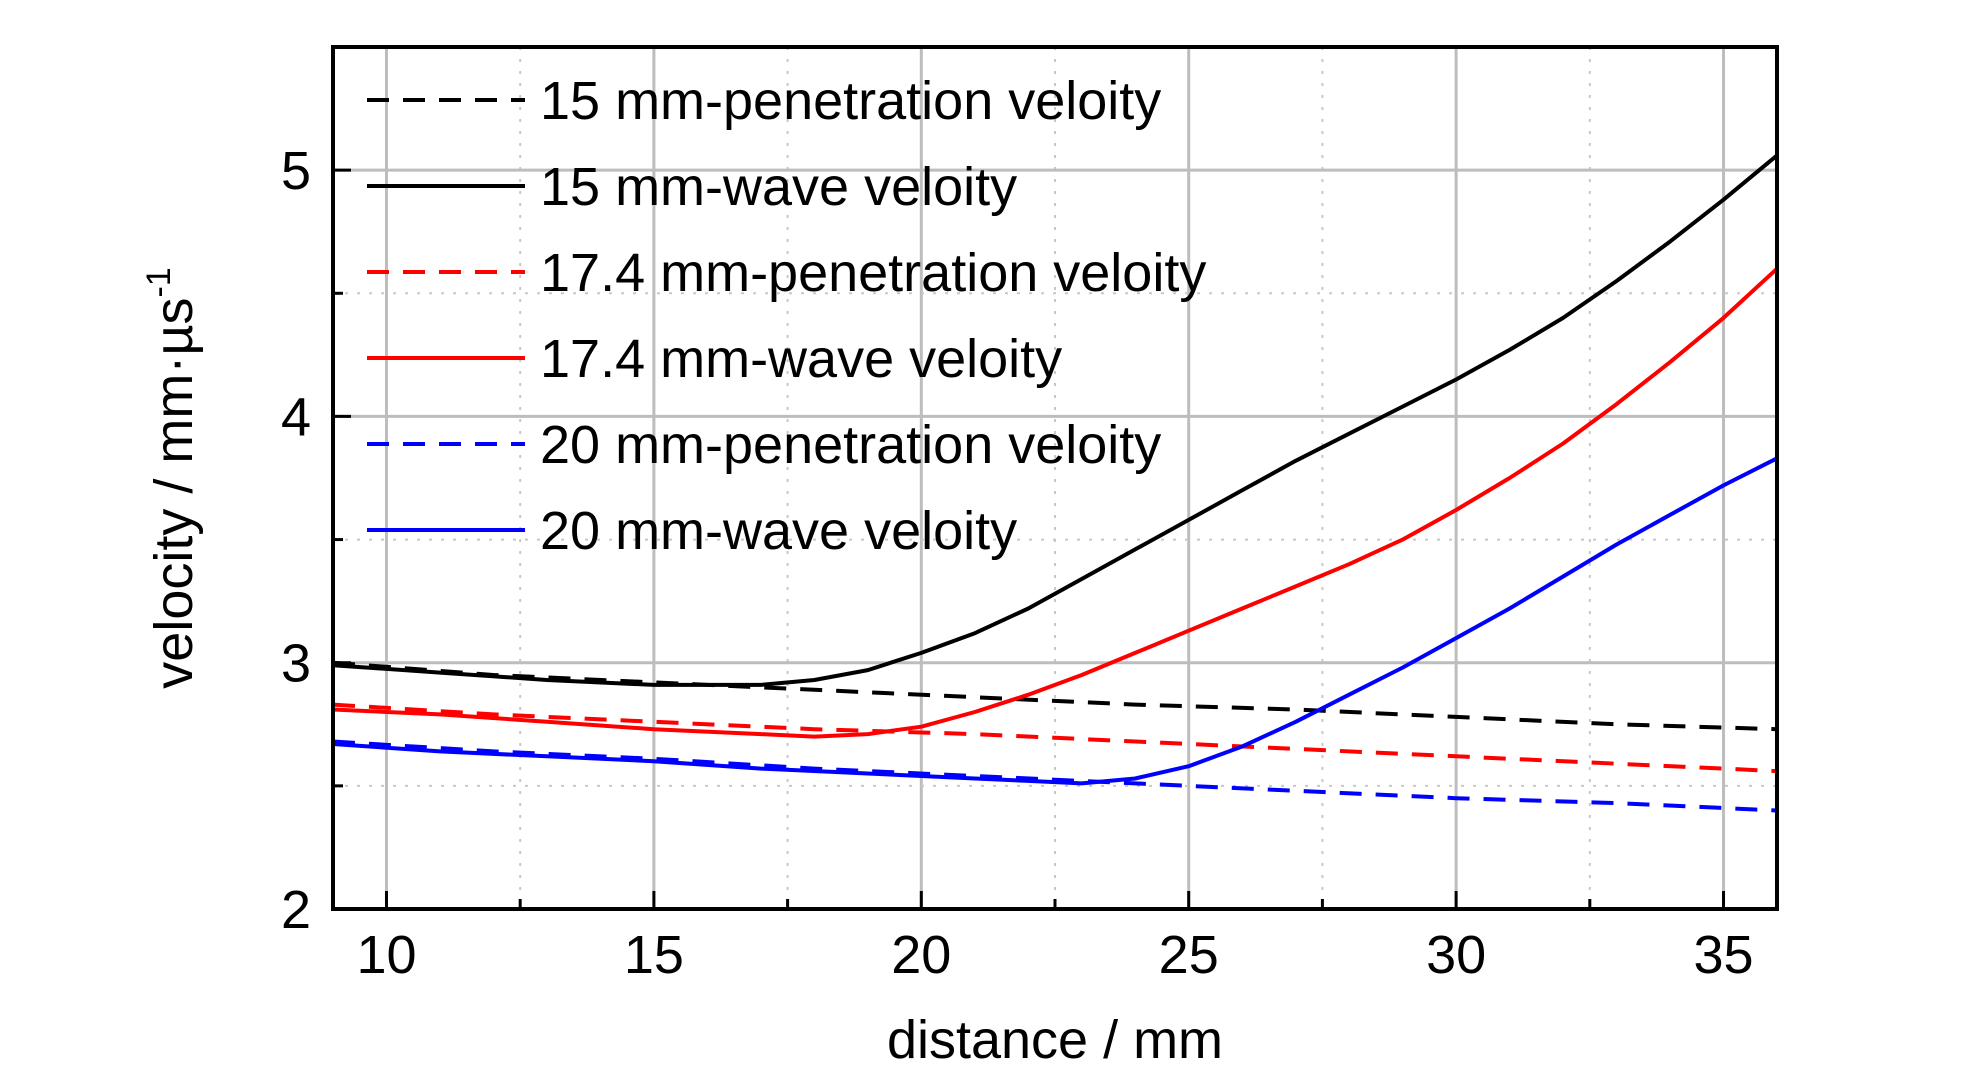 The width and height of the screenshot is (1984, 1067). I want to click on svg-text: velocity / mm·µs-1, so click(172, 477).